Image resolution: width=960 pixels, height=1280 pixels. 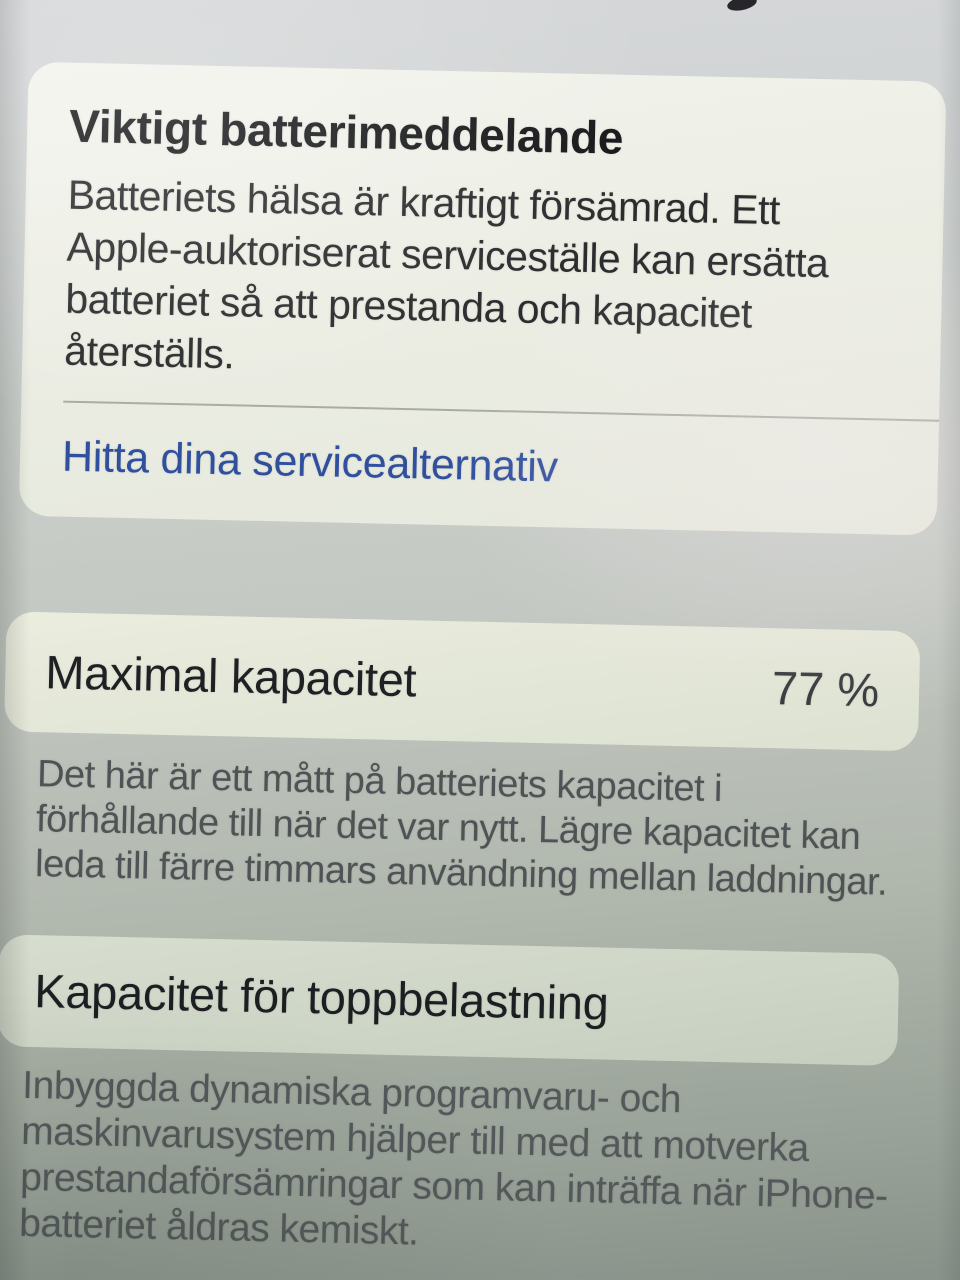 I want to click on peak-performance-row: Kapacitet för toppbelastning, so click(x=450, y=1000).